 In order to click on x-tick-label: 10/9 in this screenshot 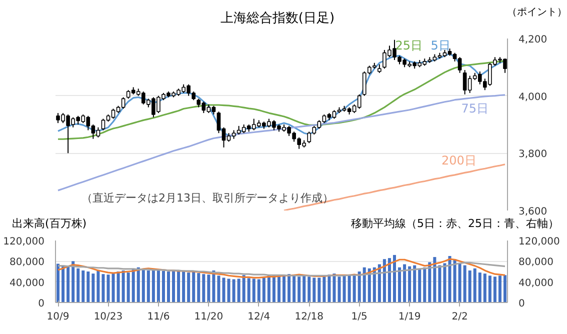, I will do `click(58, 317)`.